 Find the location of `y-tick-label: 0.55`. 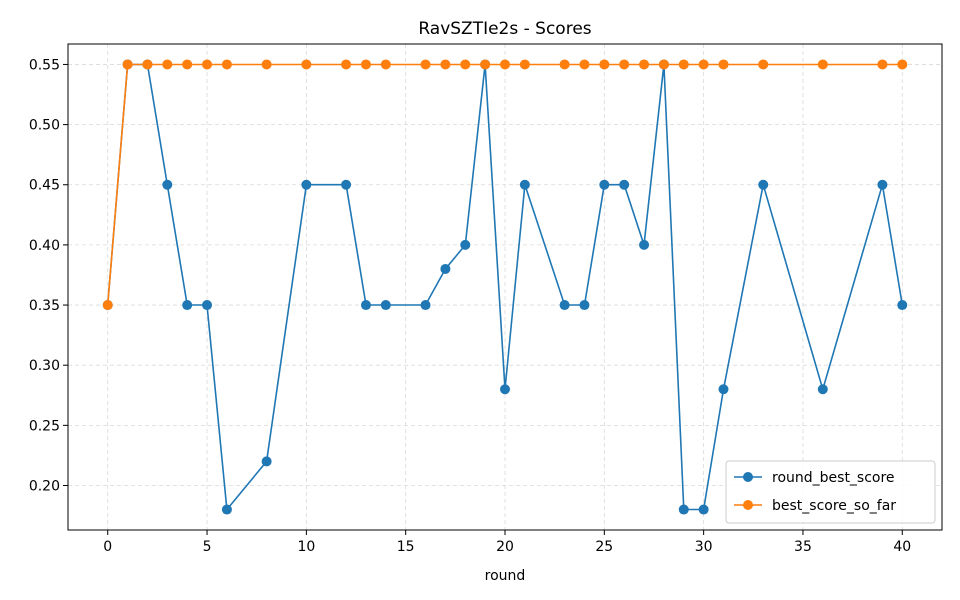

y-tick-label: 0.55 is located at coordinates (44, 65).